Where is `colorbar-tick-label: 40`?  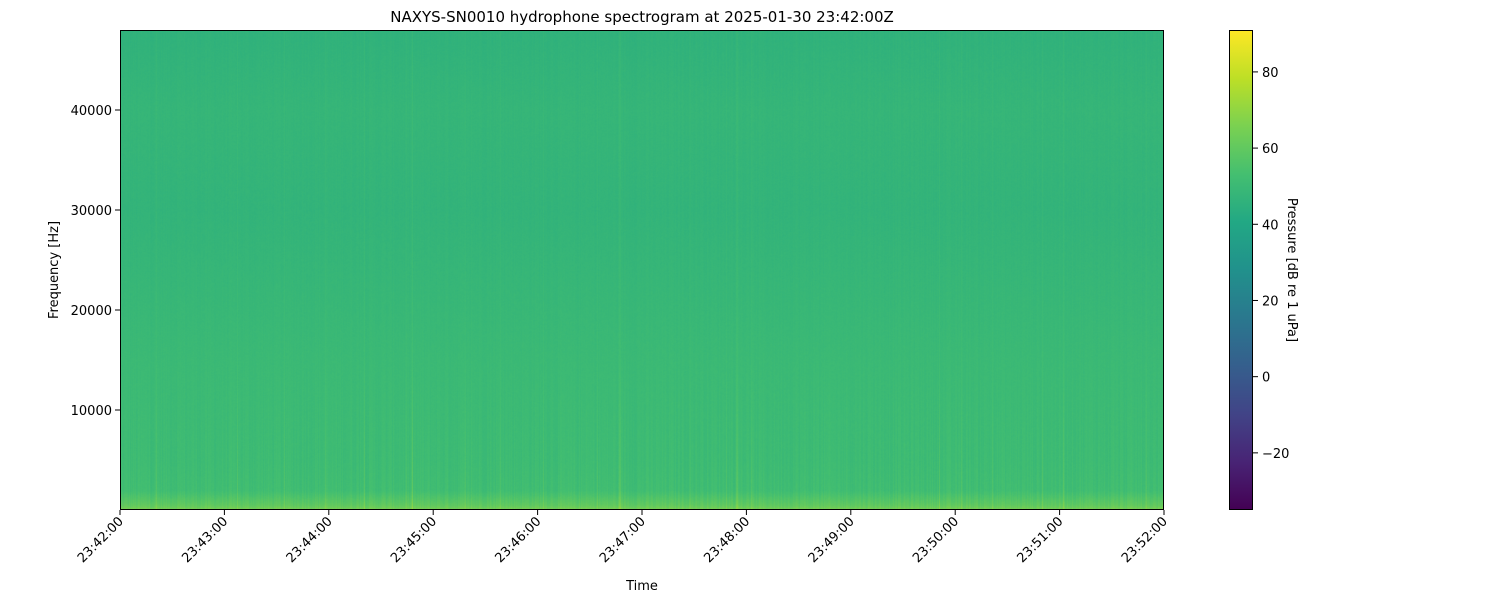
colorbar-tick-label: 40 is located at coordinates (1270, 225).